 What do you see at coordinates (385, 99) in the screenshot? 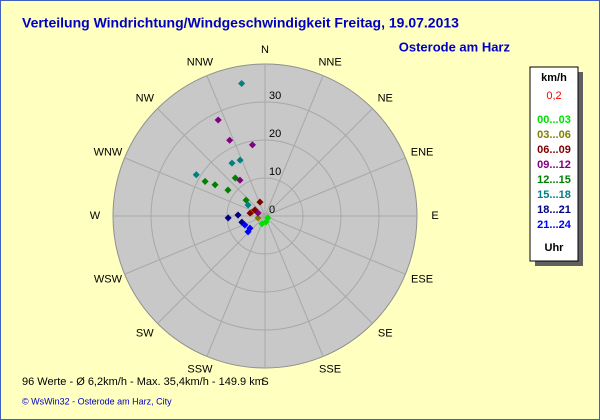
I see `direction-label: NE` at bounding box center [385, 99].